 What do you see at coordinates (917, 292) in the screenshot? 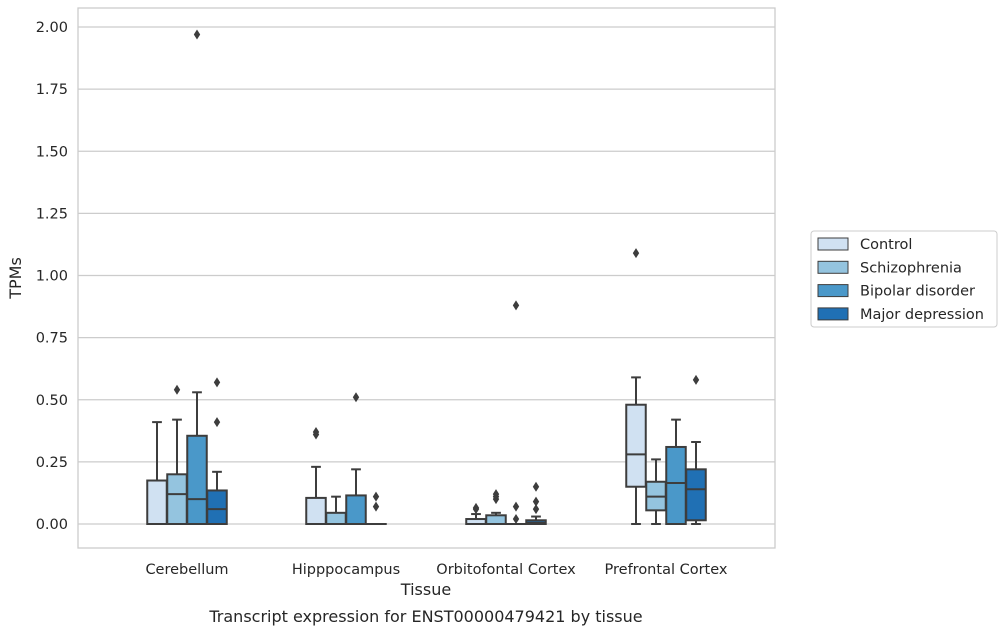
I see `legend-label: Bipolar disorder` at bounding box center [917, 292].